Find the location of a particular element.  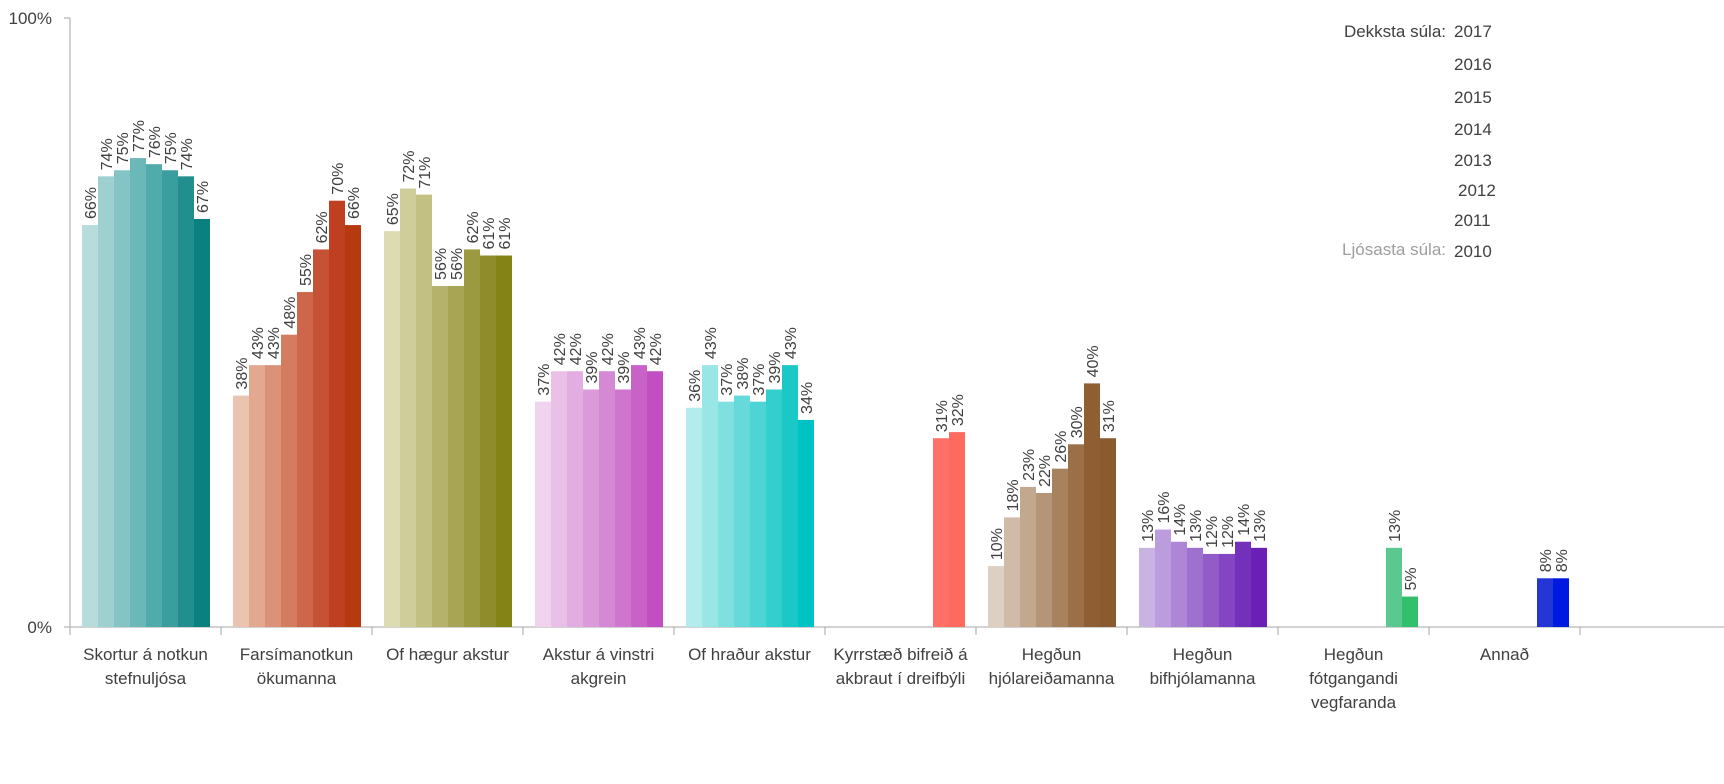

category-label: akgrein is located at coordinates (599, 678).